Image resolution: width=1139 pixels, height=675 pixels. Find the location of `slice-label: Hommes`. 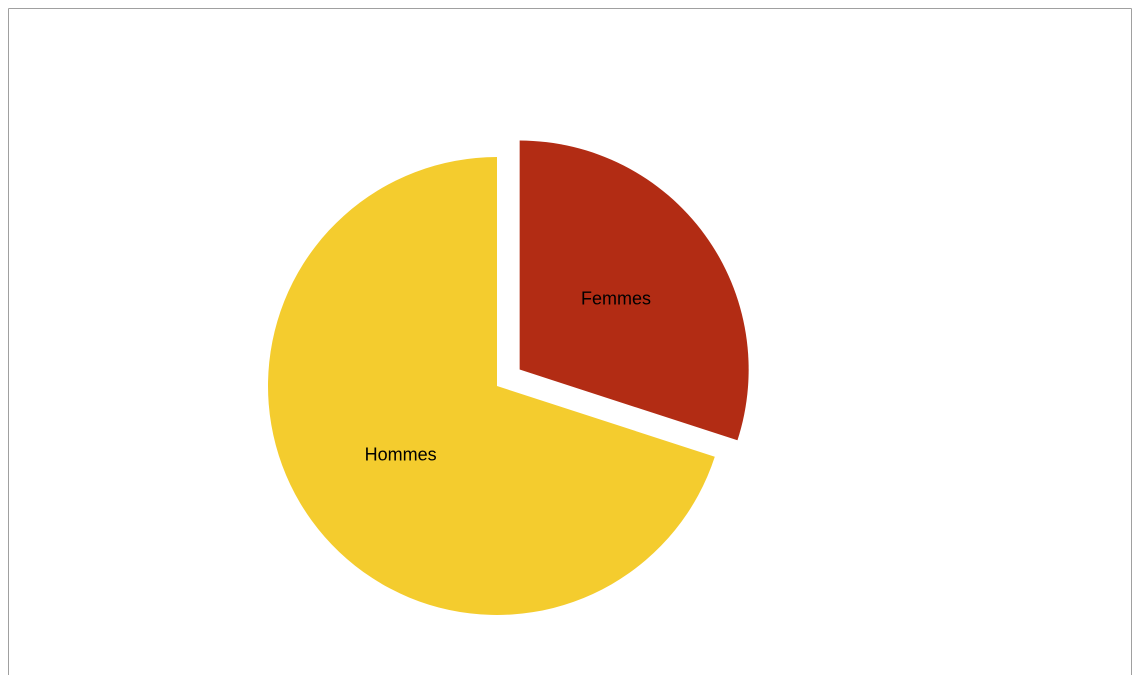

slice-label: Hommes is located at coordinates (401, 455).